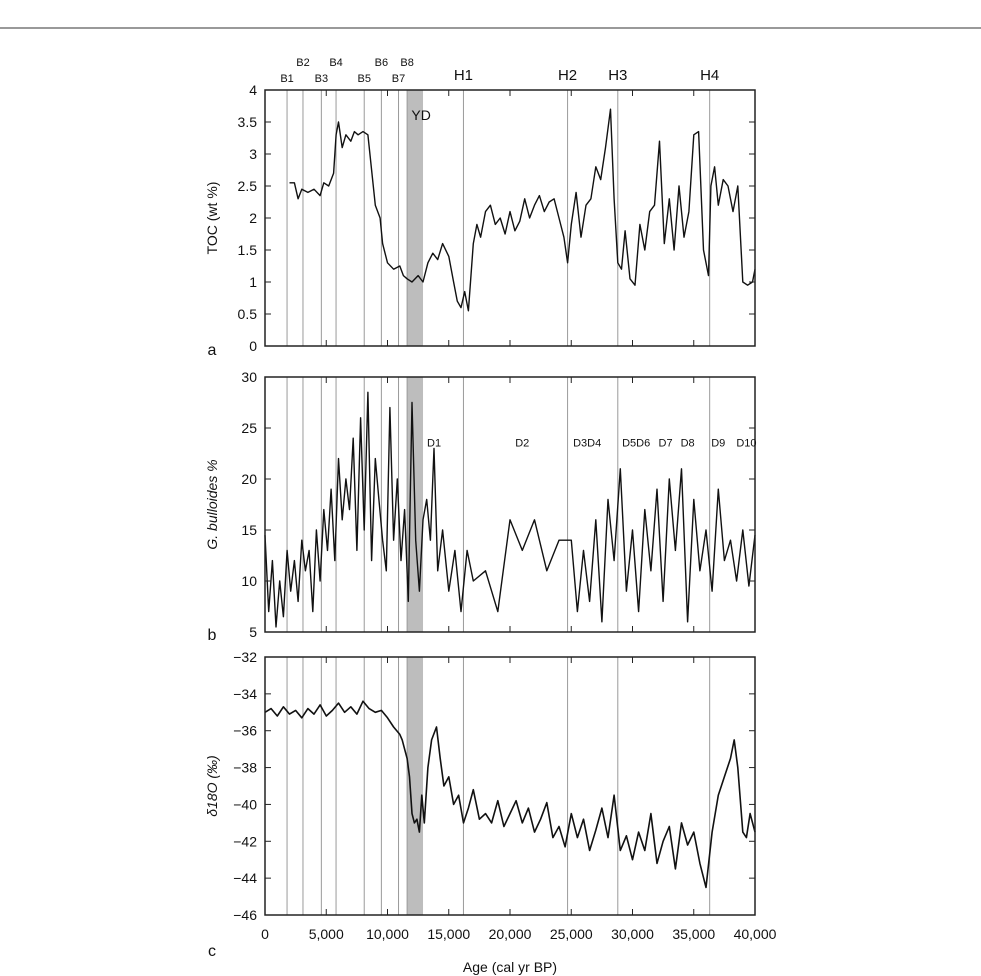 This screenshot has height=976, width=981. What do you see at coordinates (248, 122) in the screenshot?
I see `y-tick-label: 3.5` at bounding box center [248, 122].